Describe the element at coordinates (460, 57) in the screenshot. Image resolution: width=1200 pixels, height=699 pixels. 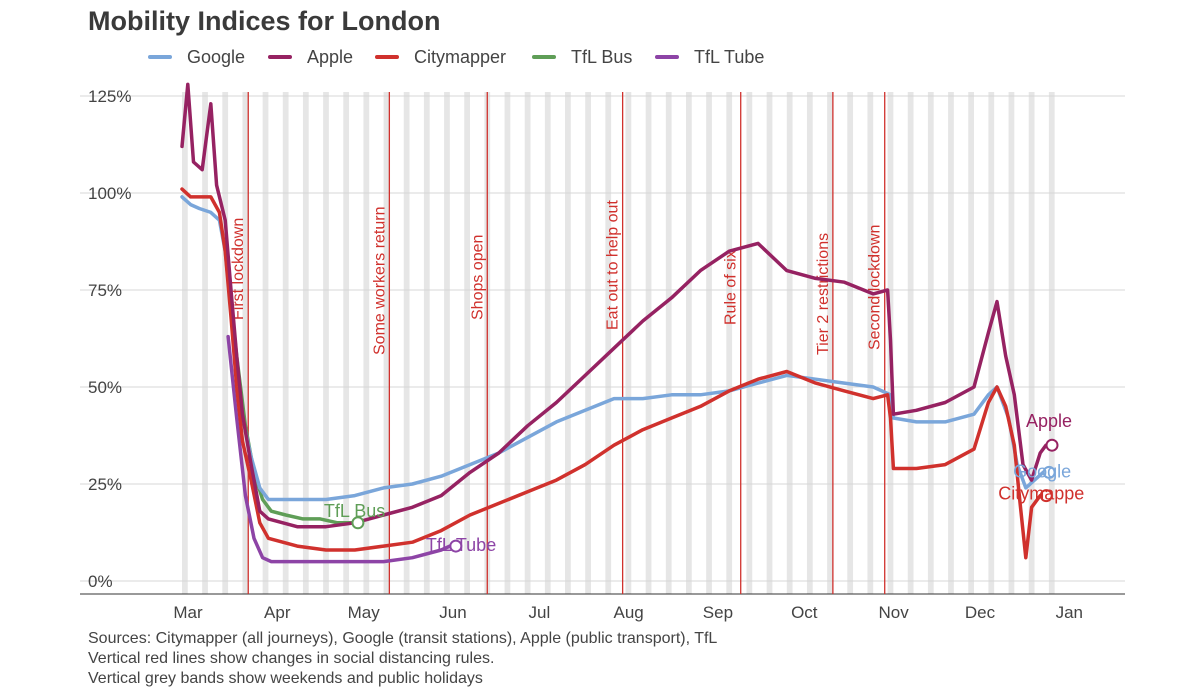
I see `legend-label: Citymapper` at that location.